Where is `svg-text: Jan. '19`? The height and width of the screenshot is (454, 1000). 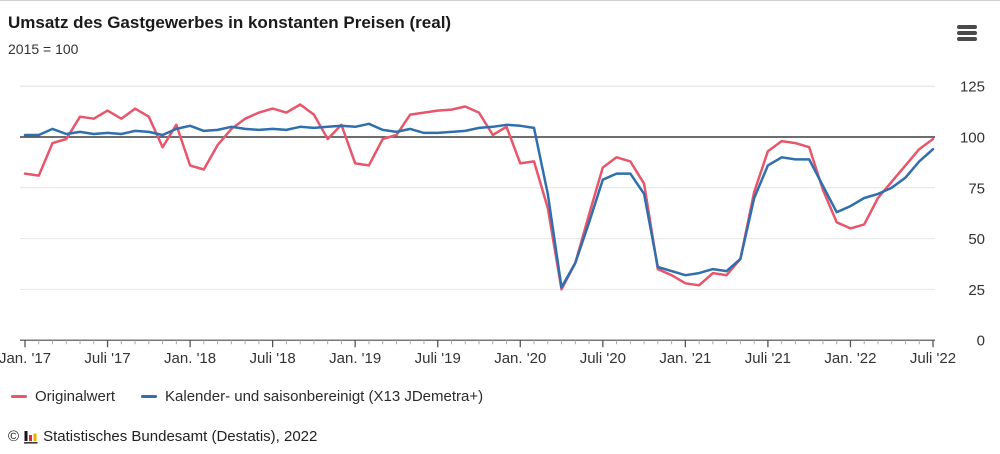 svg-text: Jan. '19 is located at coordinates (355, 358).